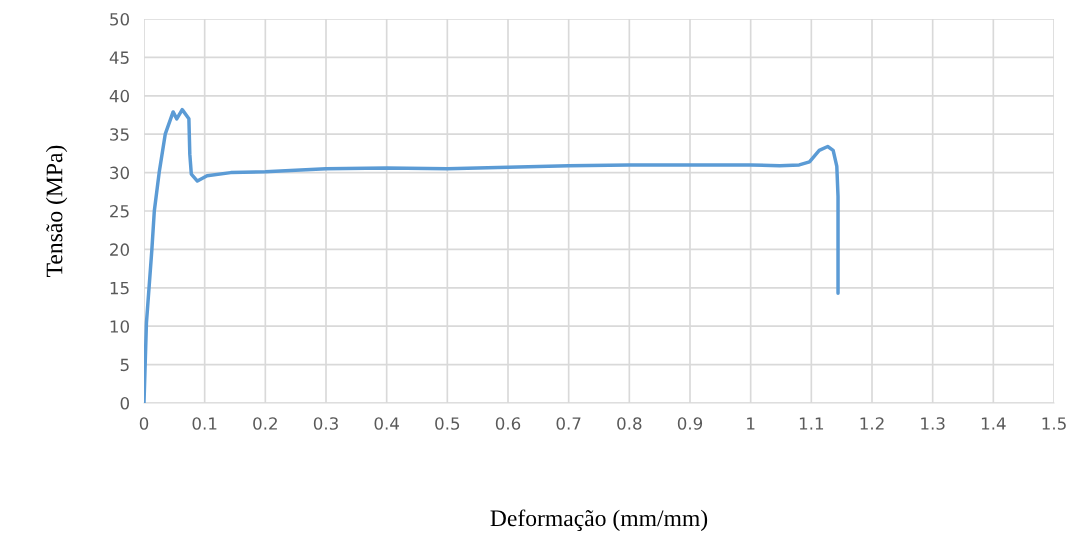  What do you see at coordinates (599, 520) in the screenshot?
I see `x-axis-title: Deformação (mm/mm)` at bounding box center [599, 520].